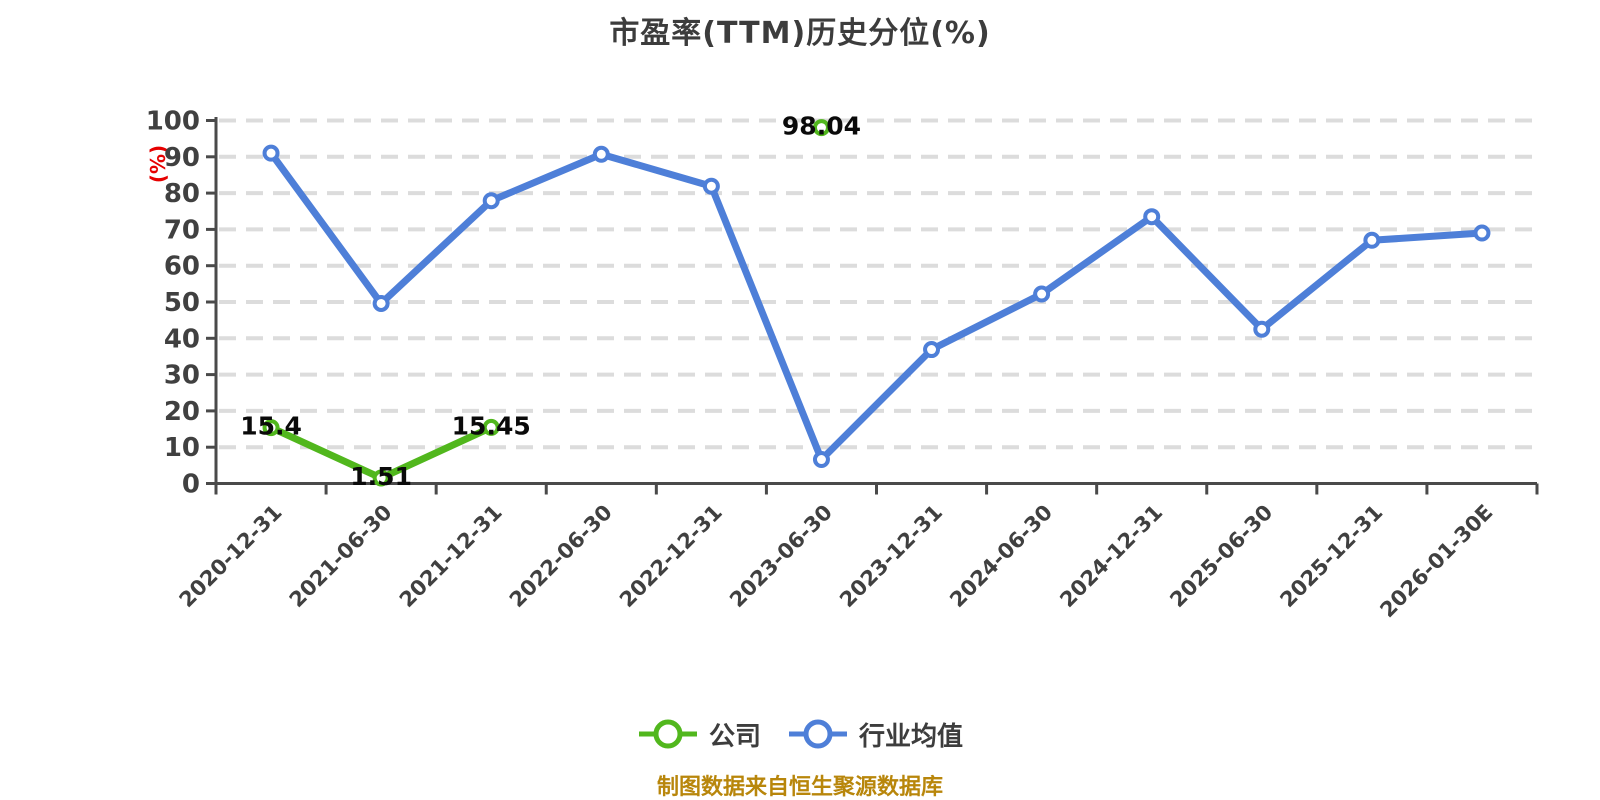  Describe the element at coordinates (182, 267) in the screenshot. I see `y-axis-tick-label: 60` at that location.